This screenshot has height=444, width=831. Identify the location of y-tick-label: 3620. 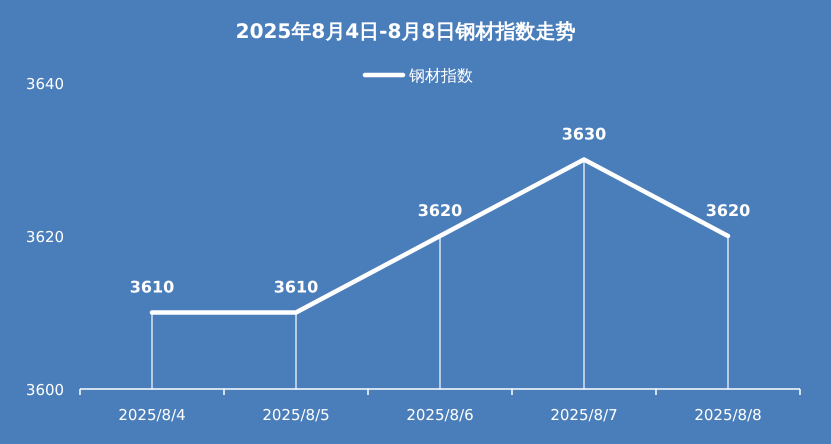
(45, 237).